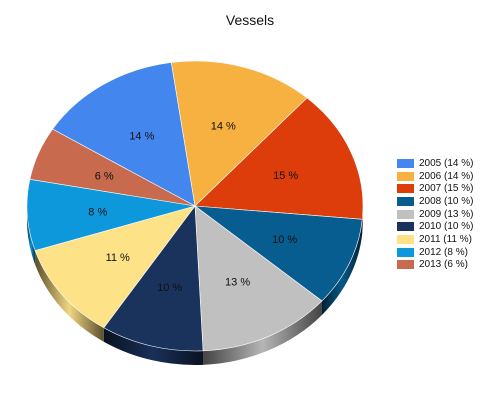 The image size is (500, 400). What do you see at coordinates (118, 258) in the screenshot?
I see `data-label-2011: 11 %` at bounding box center [118, 258].